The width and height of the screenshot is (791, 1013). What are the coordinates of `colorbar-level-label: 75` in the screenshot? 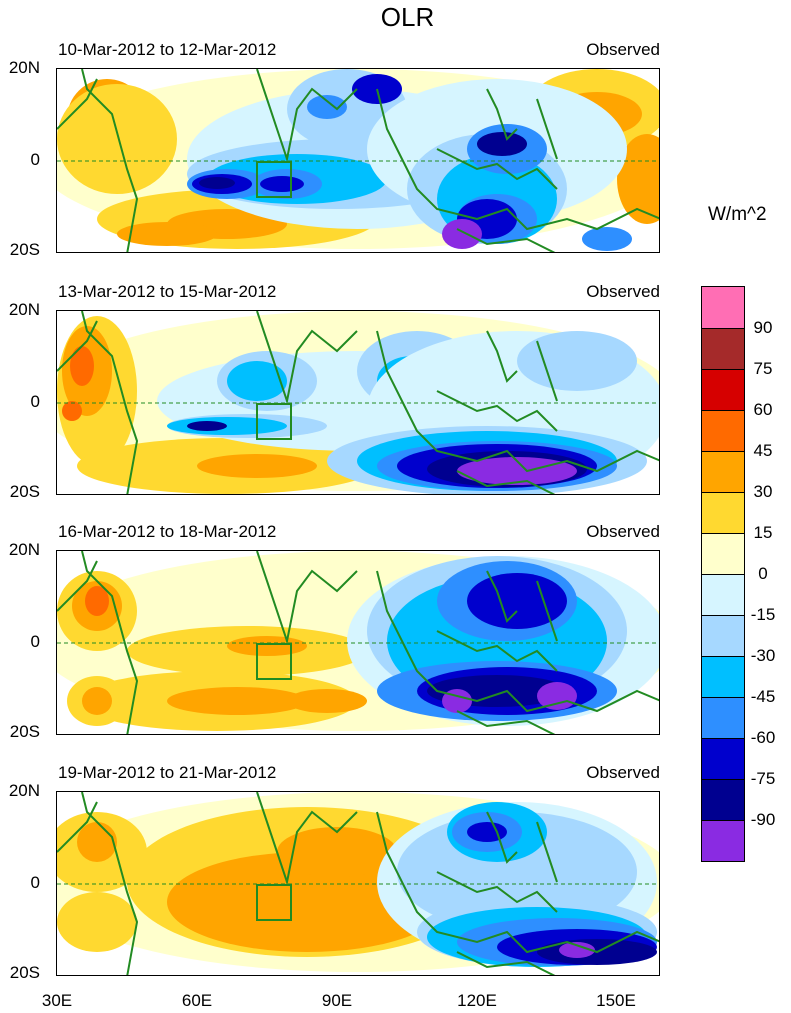 It's located at (763, 368).